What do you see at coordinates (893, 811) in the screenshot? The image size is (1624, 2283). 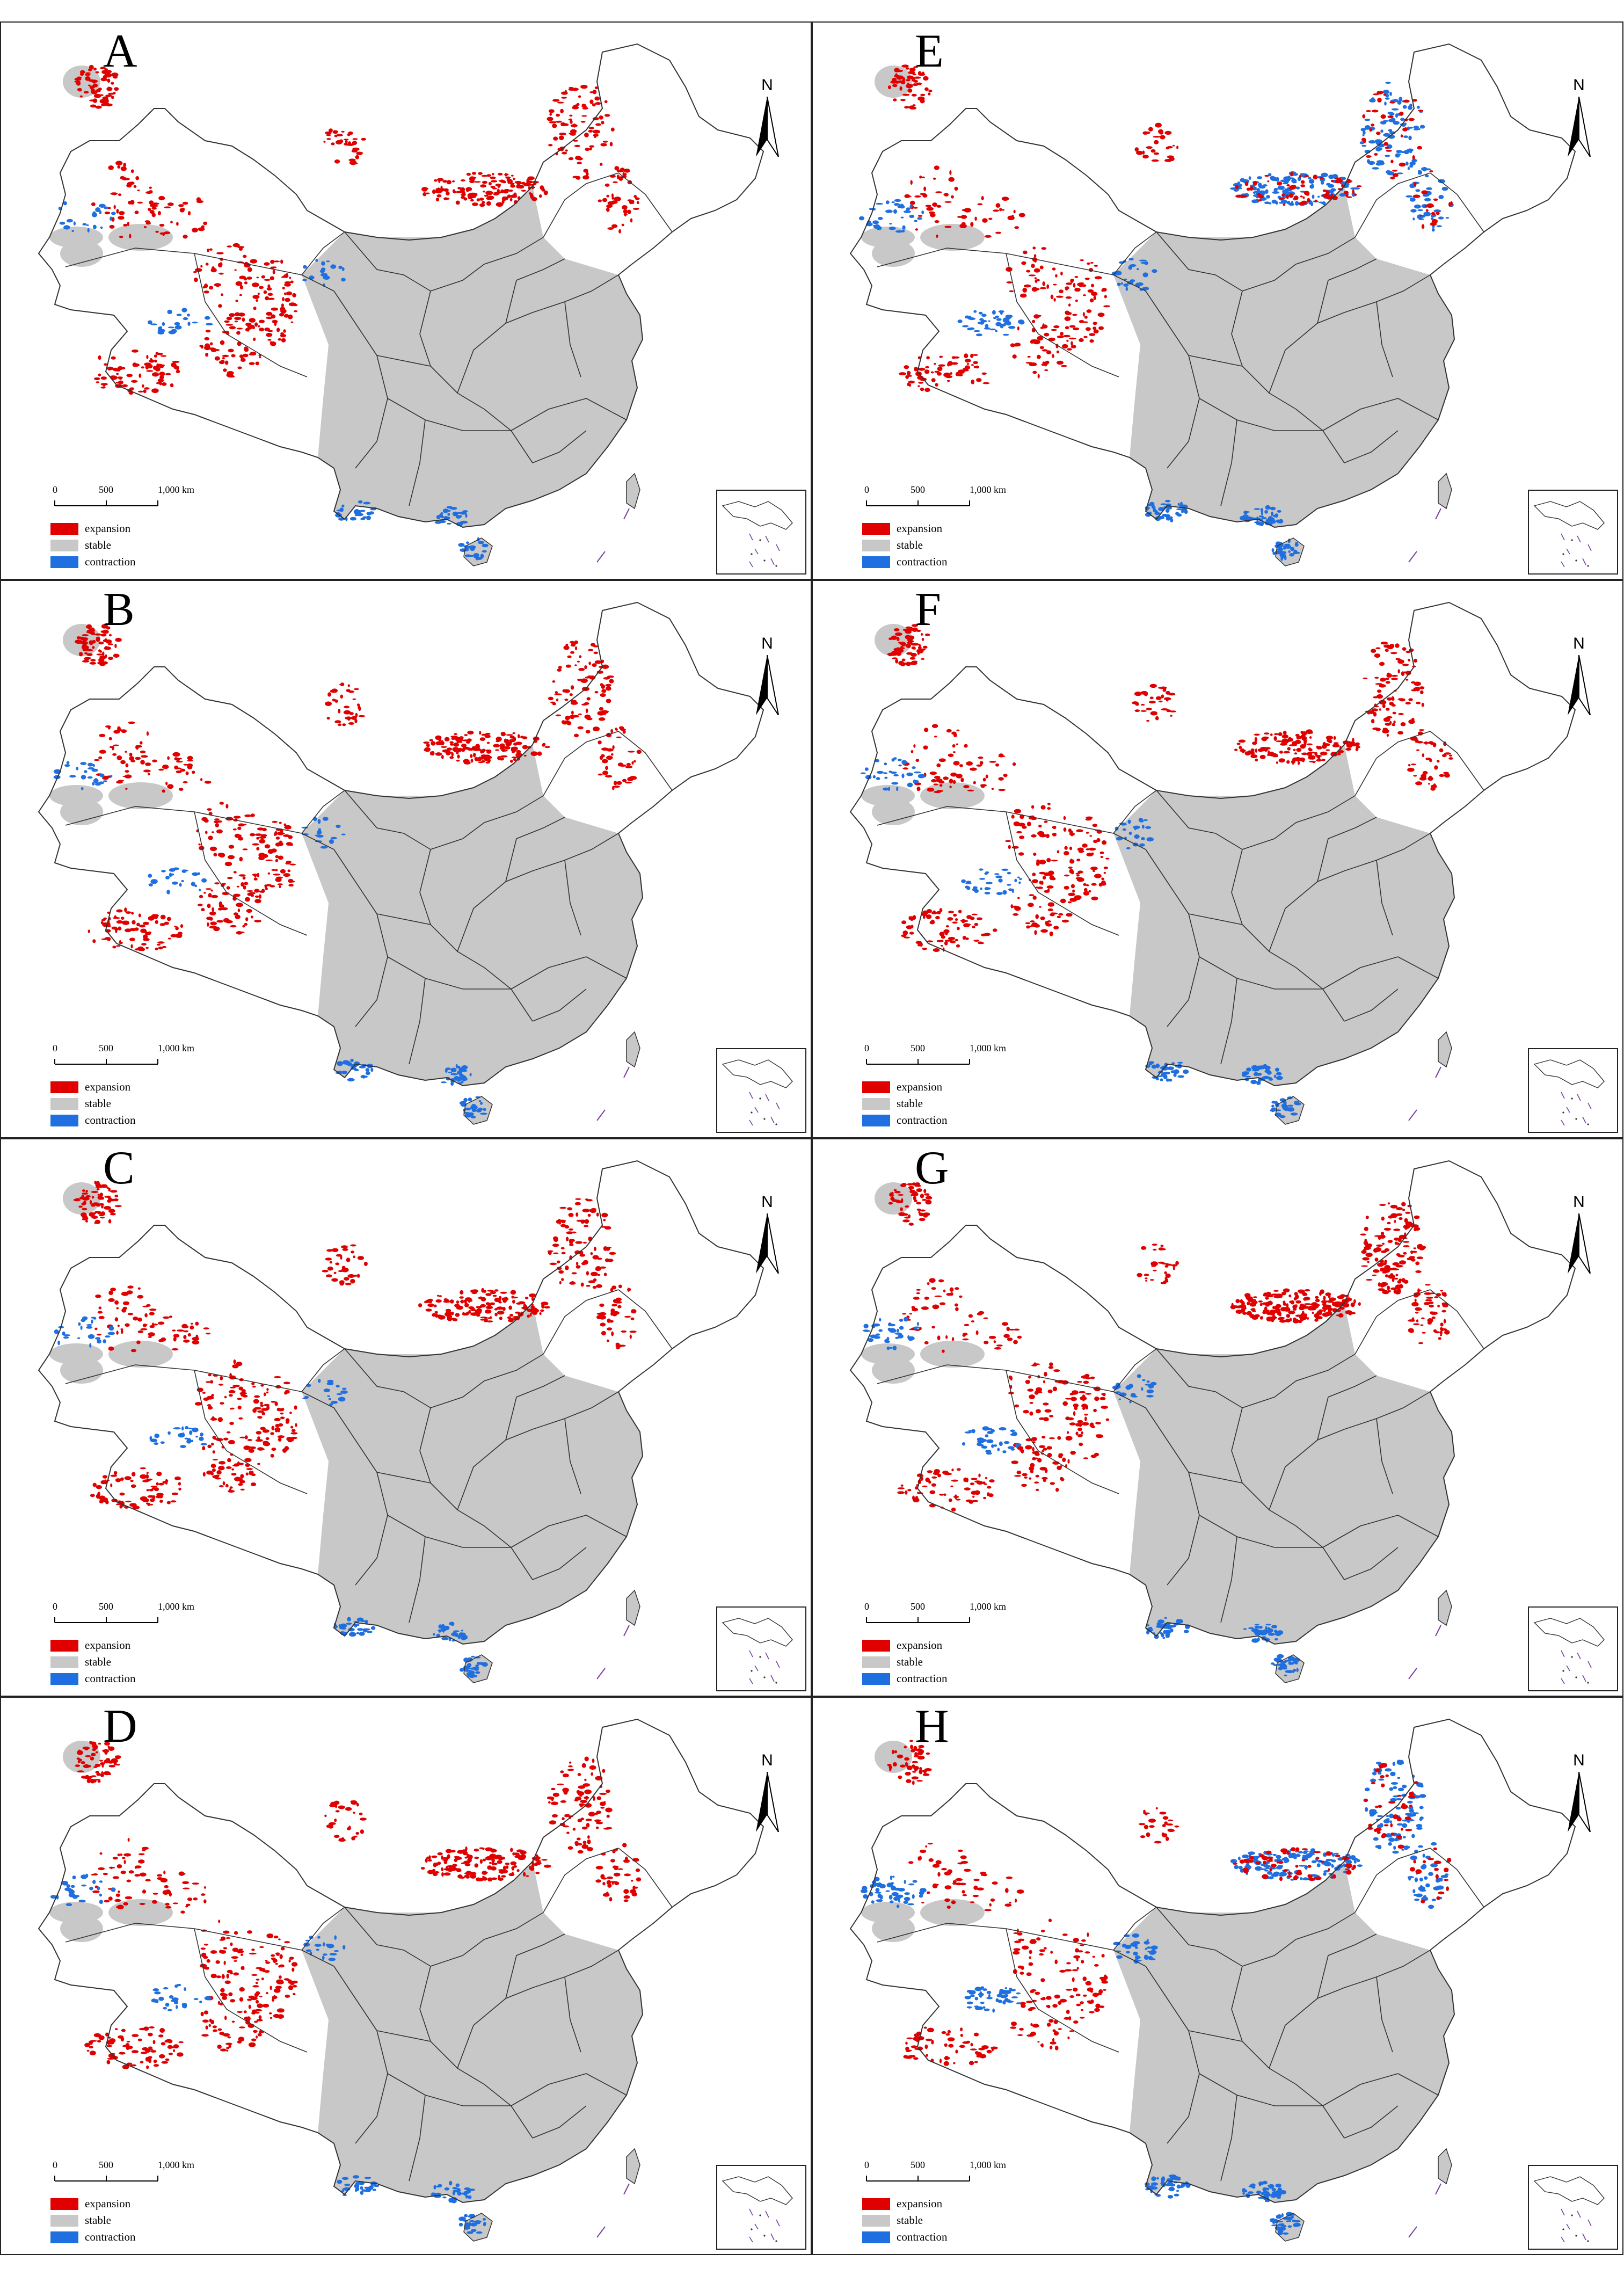 I see `stable-patch` at bounding box center [893, 811].